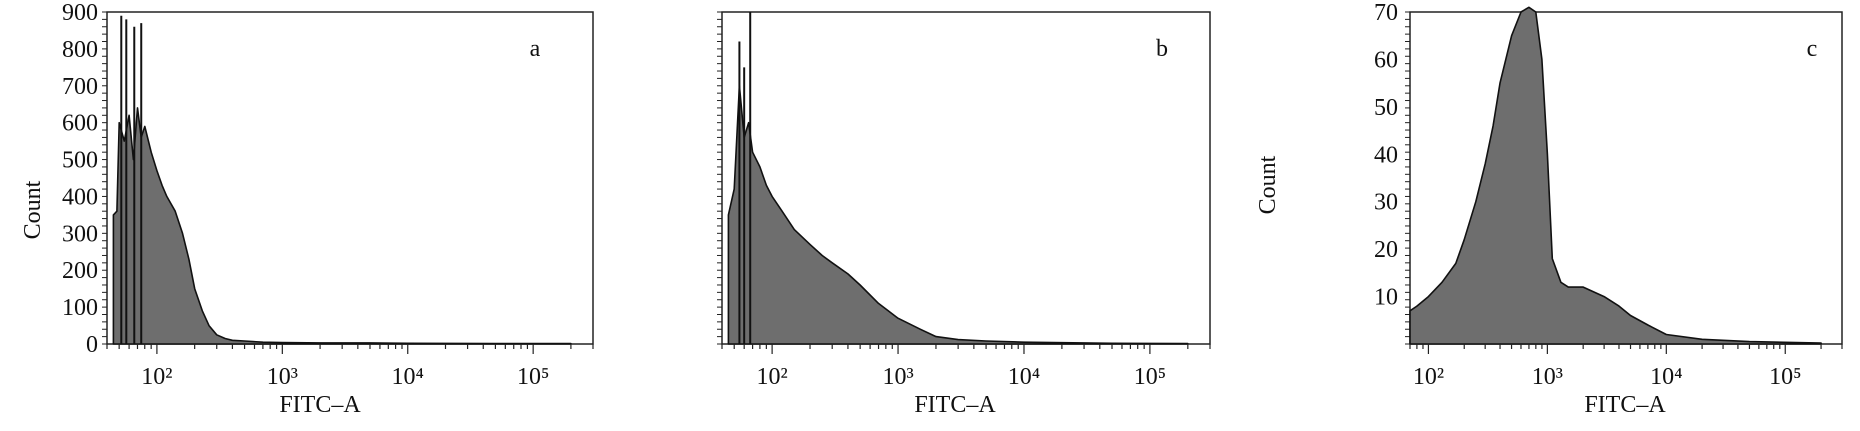 The width and height of the screenshot is (1860, 431). Describe the element at coordinates (80, 197) in the screenshot. I see `y-tick-label: 400` at that location.